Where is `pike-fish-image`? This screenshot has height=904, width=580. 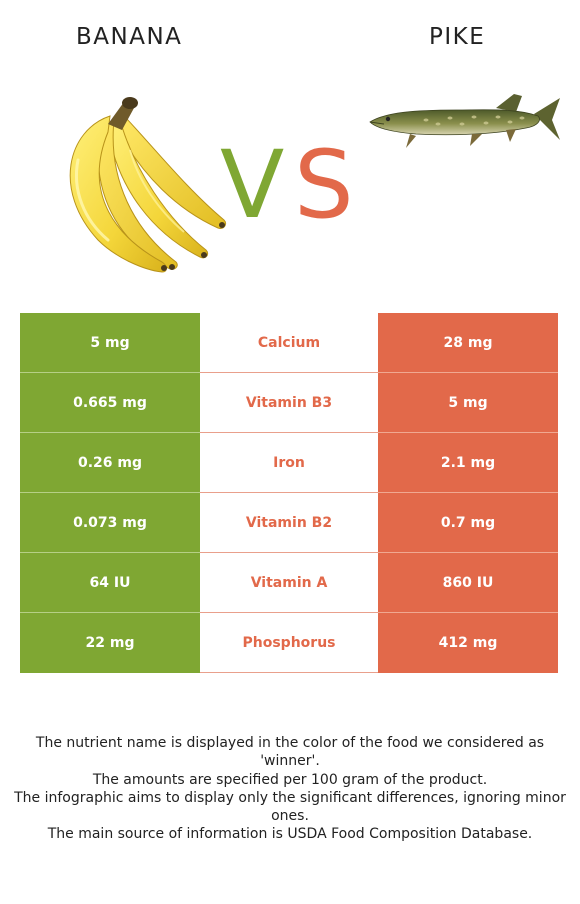
pike-fish-image is located at coordinates (464, 121).